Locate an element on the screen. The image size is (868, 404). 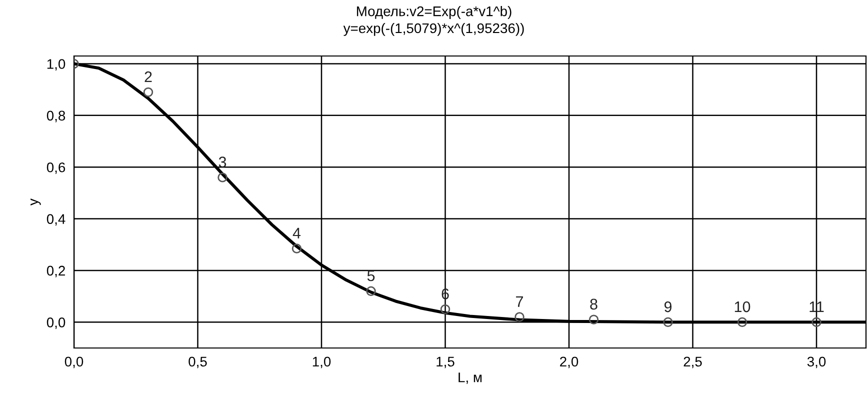
y-axis-title: y is located at coordinates (35, 202).